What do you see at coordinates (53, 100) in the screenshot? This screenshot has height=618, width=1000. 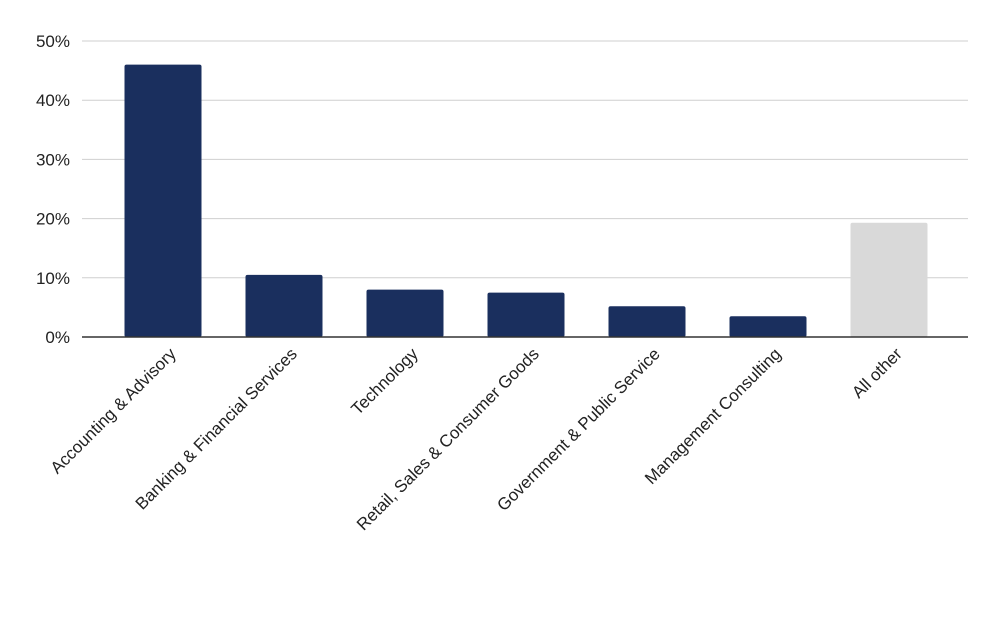 I see `y-tick-label: 40%` at bounding box center [53, 100].